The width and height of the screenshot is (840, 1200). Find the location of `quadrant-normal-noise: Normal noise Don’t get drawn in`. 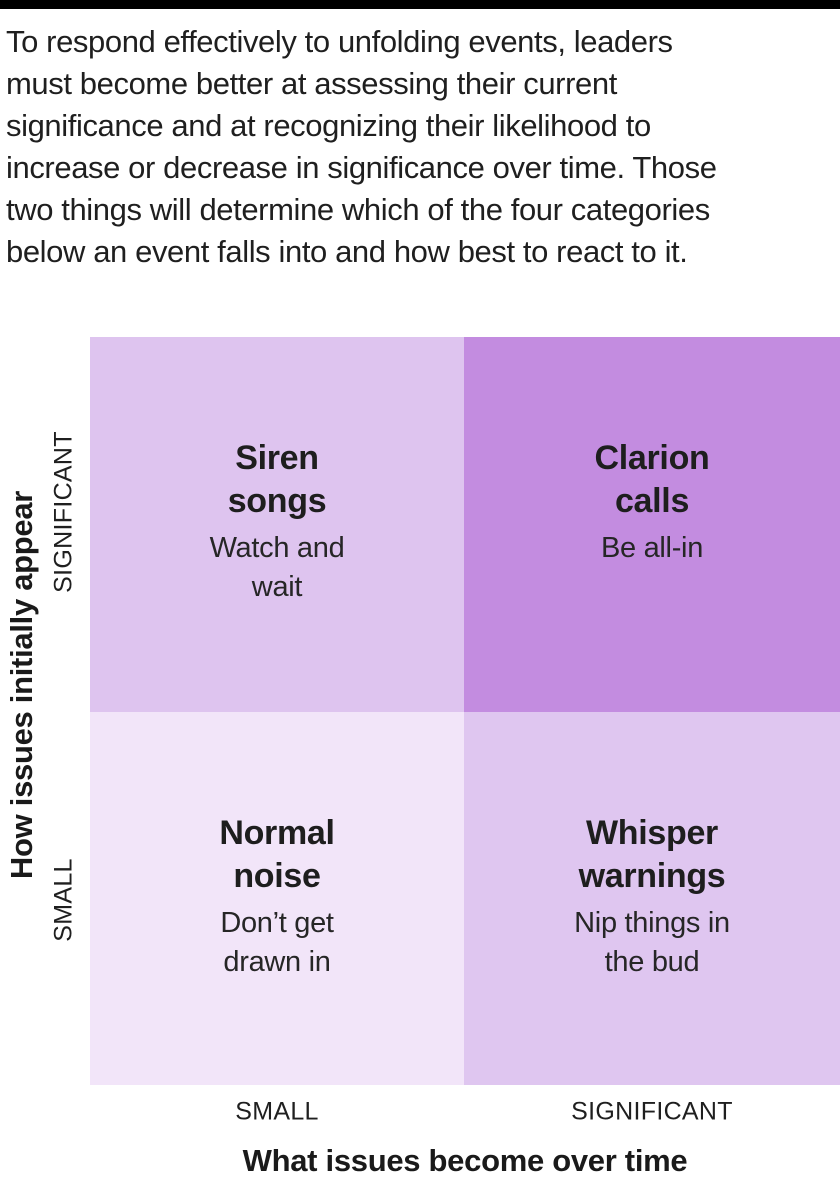

quadrant-normal-noise: Normal noise Don’t get drawn in is located at coordinates (277, 898).